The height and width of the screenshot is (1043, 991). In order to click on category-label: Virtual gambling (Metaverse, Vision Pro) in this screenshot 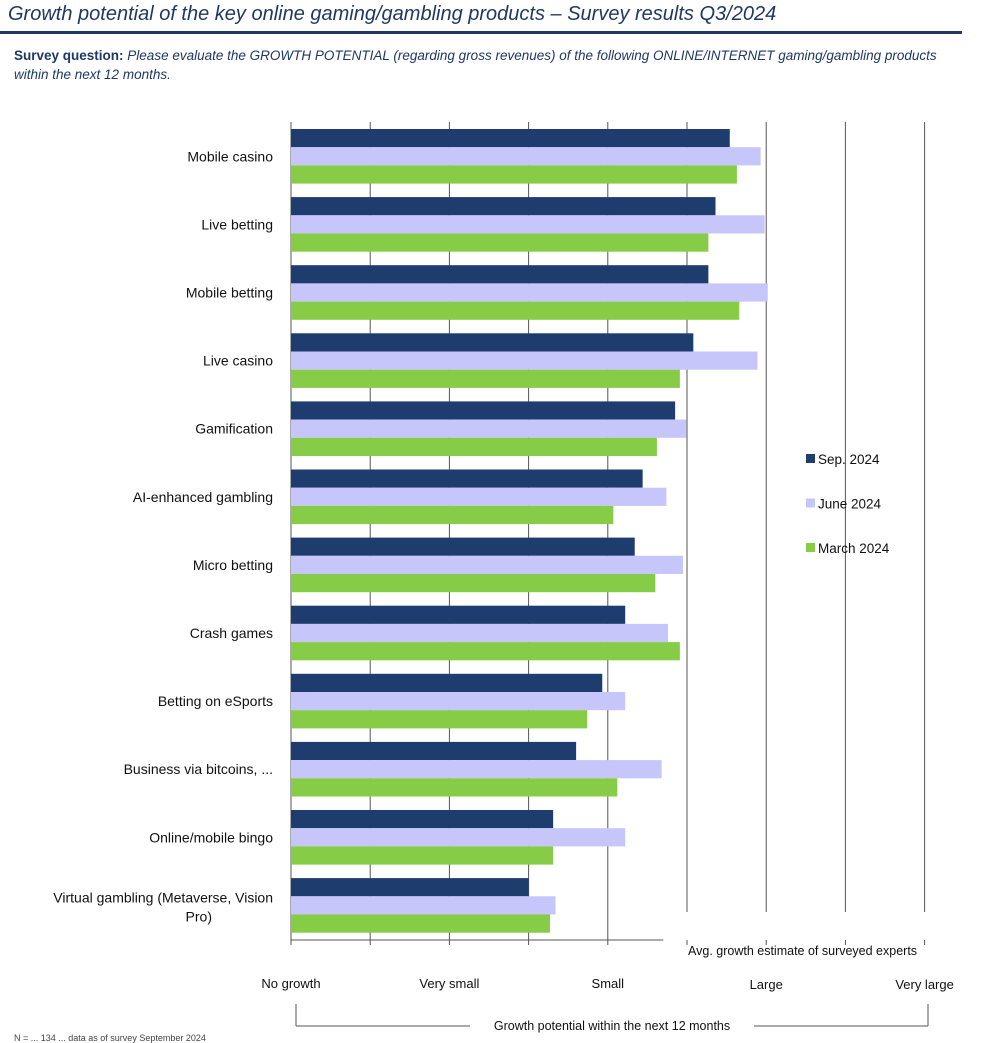, I will do `click(163, 906)`.